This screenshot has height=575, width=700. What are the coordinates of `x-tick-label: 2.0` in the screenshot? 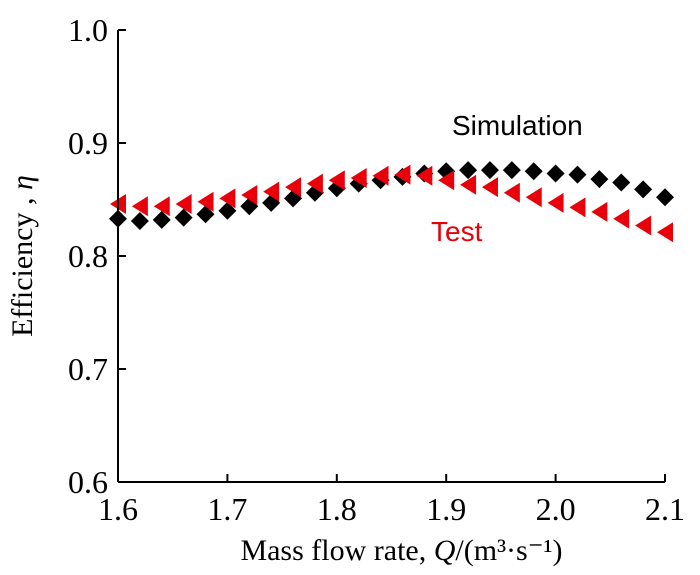 It's located at (556, 509).